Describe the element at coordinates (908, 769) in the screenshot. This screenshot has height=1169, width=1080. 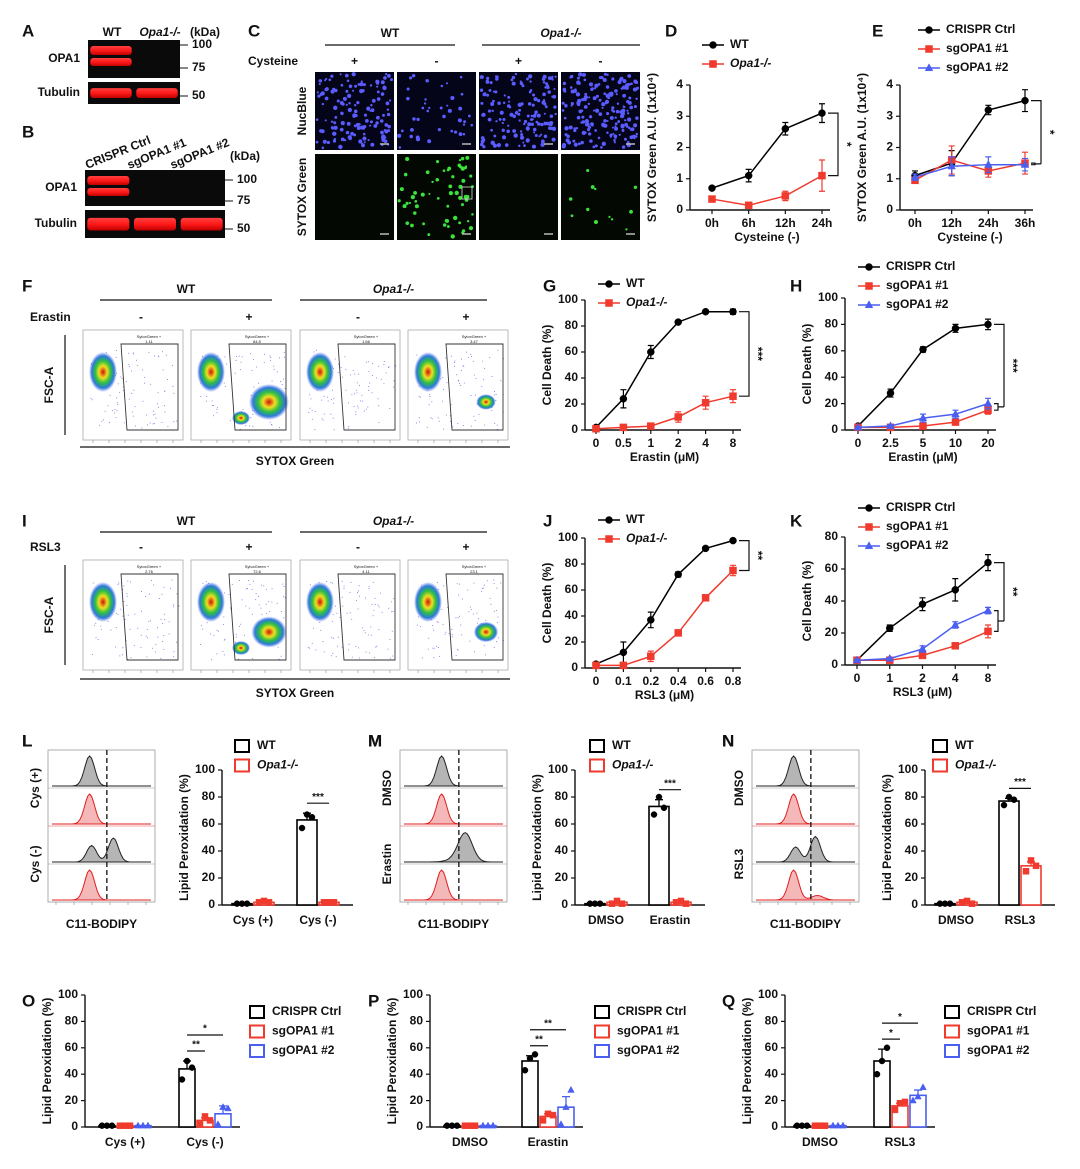
I see `y-tick-label: 100` at that location.